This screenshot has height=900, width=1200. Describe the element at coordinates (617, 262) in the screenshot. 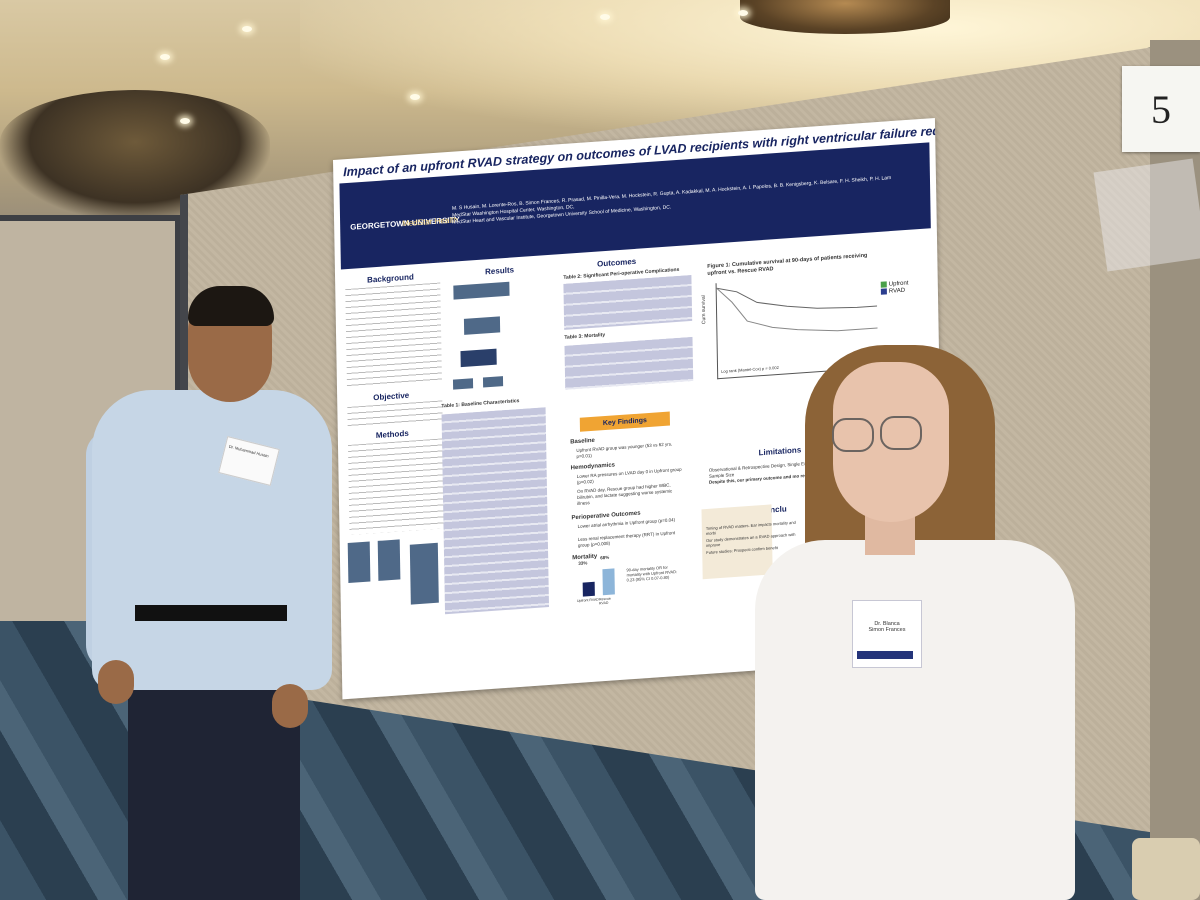

I see `outcomes-heading: Outcomes` at that location.